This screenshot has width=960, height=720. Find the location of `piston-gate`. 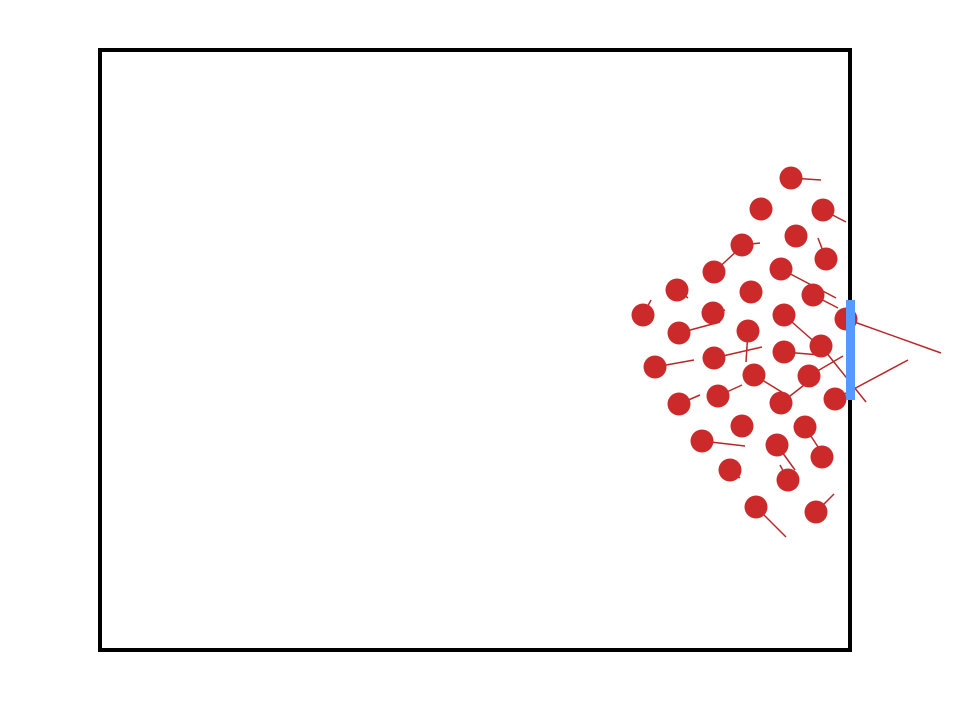

piston-gate is located at coordinates (850, 350).